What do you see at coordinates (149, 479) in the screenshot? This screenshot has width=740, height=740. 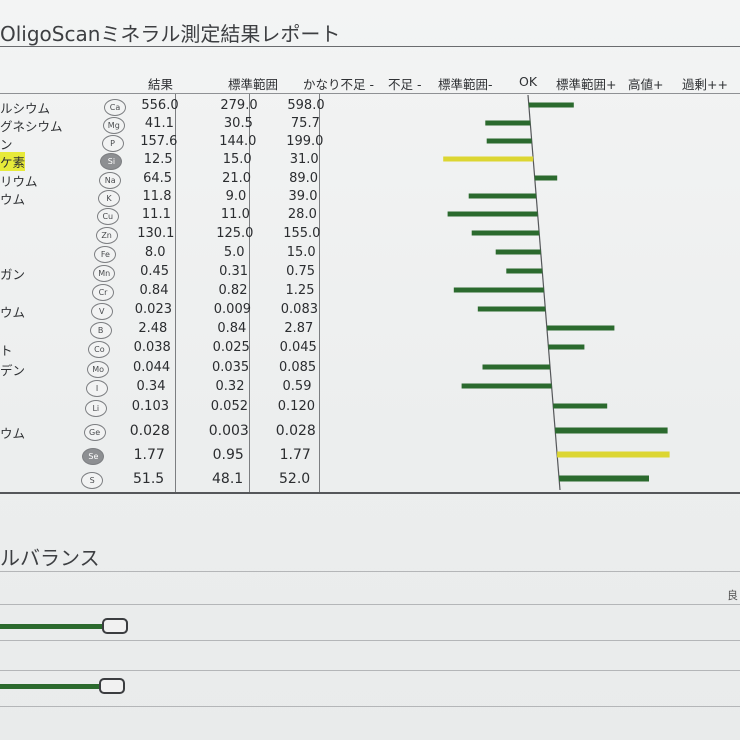 I see `value-result: 51.5` at bounding box center [149, 479].